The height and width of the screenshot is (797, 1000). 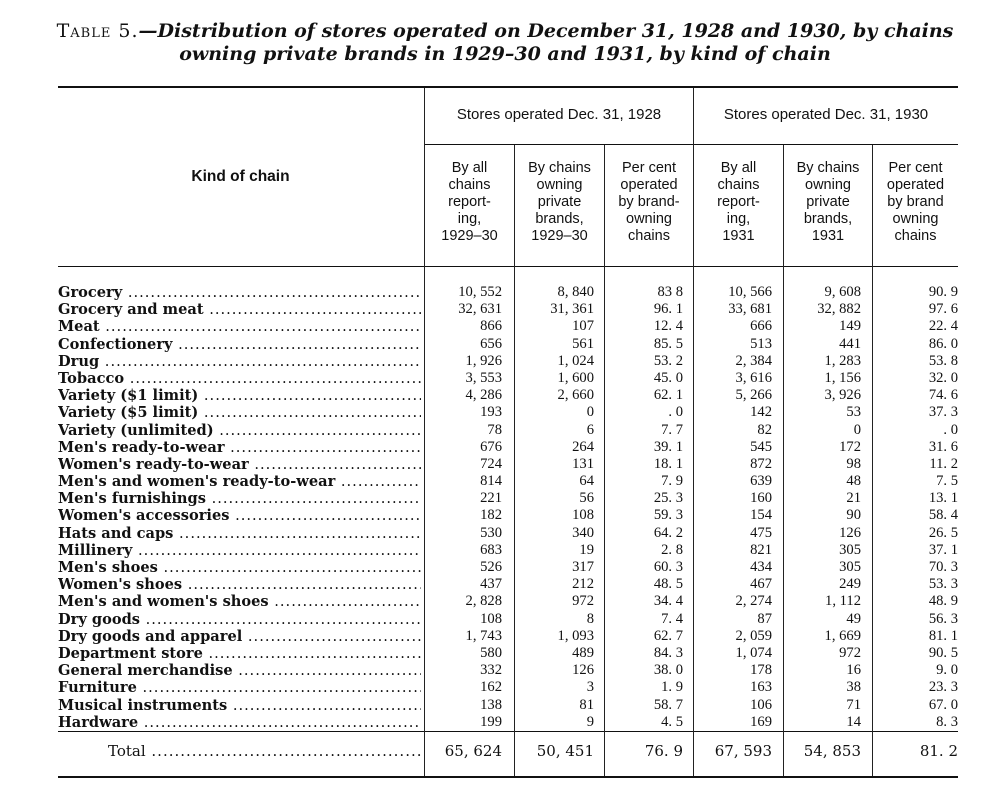 I want to click on cell-value: 2, 660, so click(x=575, y=395).